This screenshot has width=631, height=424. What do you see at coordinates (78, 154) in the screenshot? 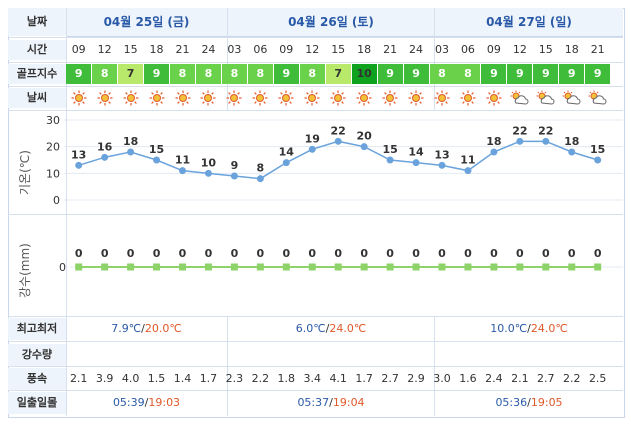
I see `temperature-value-label: 13` at bounding box center [78, 154].